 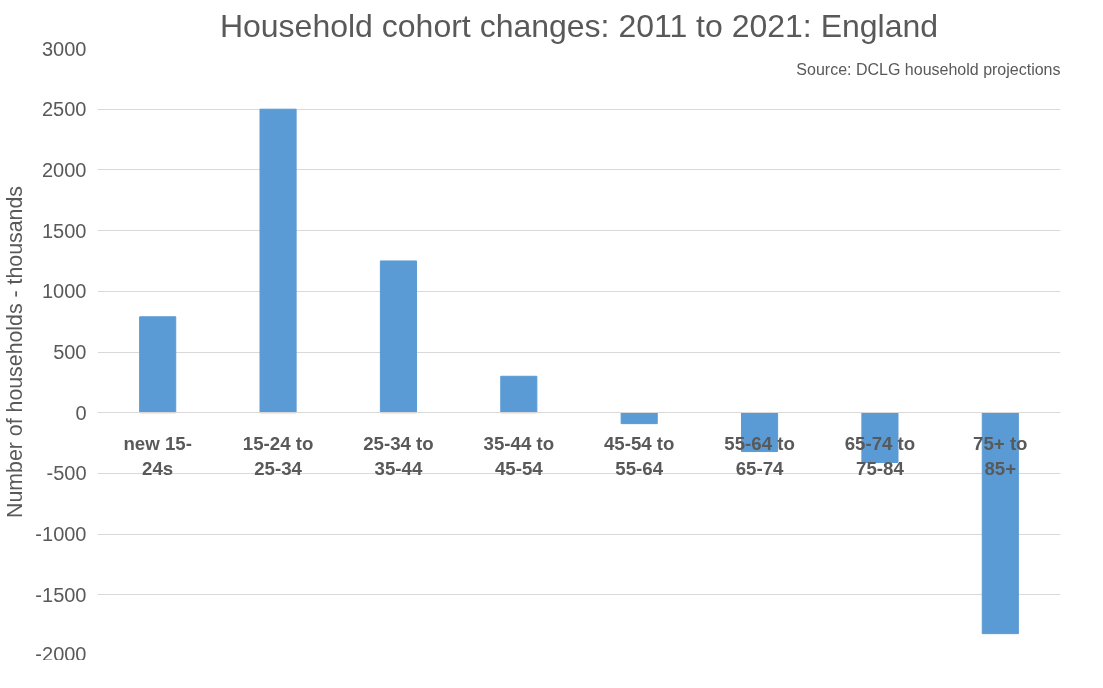 What do you see at coordinates (81, 412) in the screenshot?
I see `y-tick-label: 0` at bounding box center [81, 412].